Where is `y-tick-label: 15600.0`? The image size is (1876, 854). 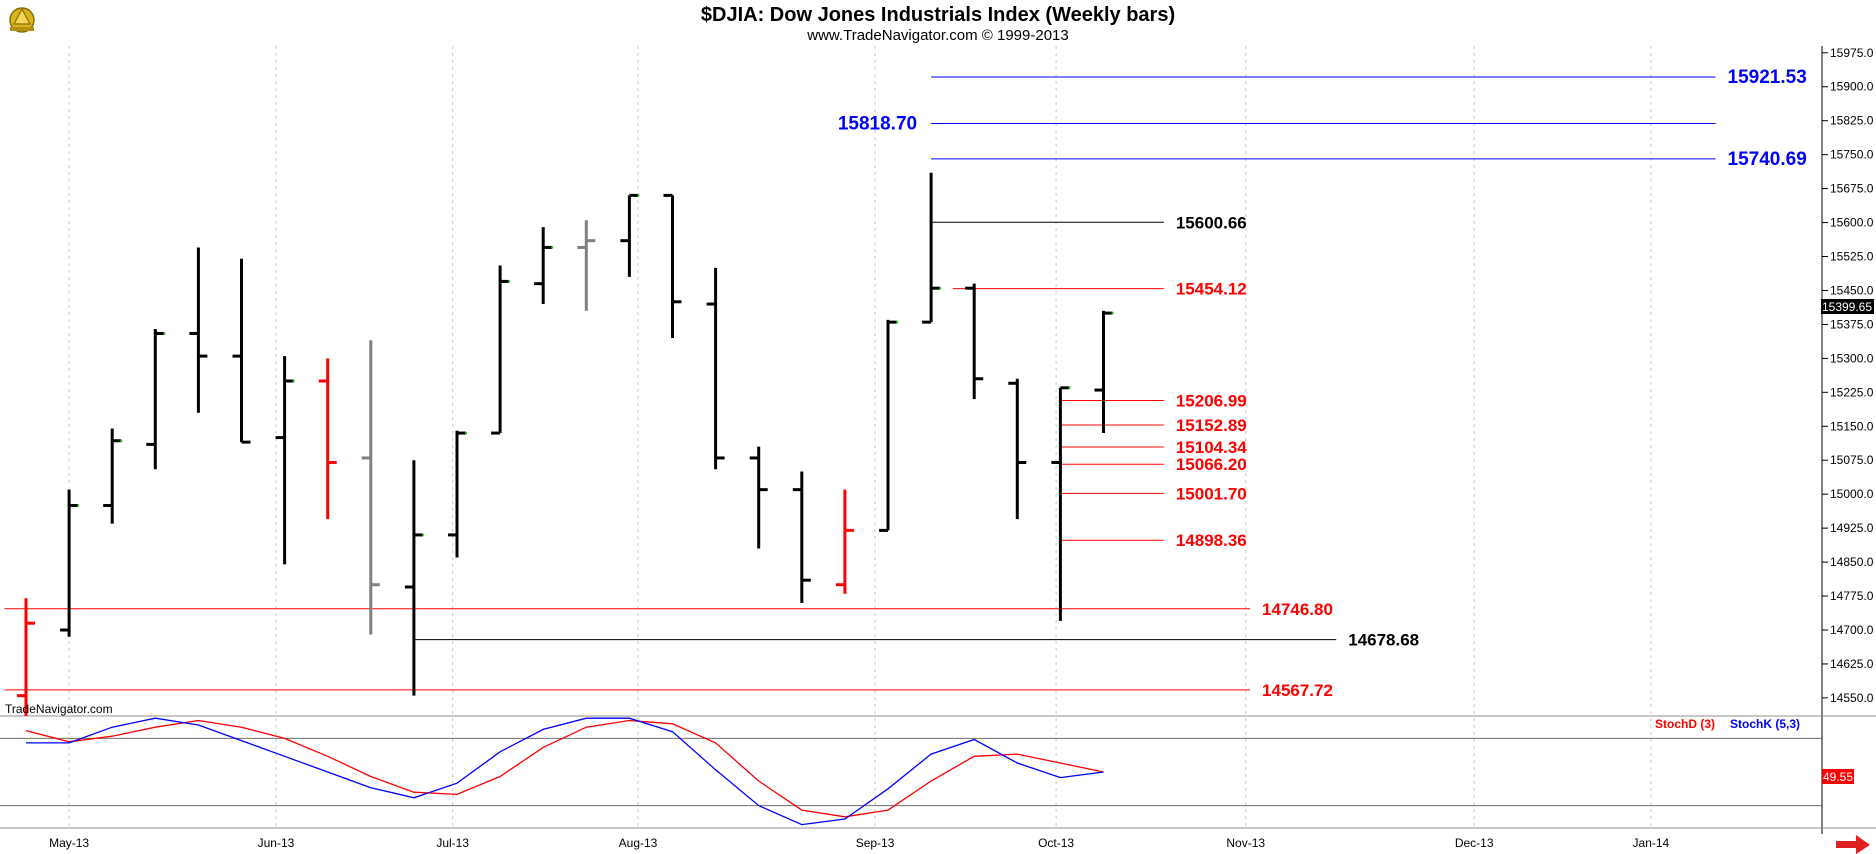 y-tick-label: 15600.0 is located at coordinates (1852, 223).